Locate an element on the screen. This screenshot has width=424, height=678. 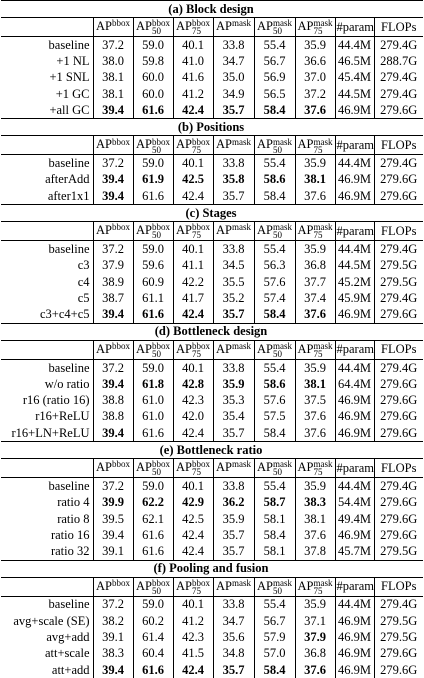
value-cell: 61.9 is located at coordinates (152, 180).